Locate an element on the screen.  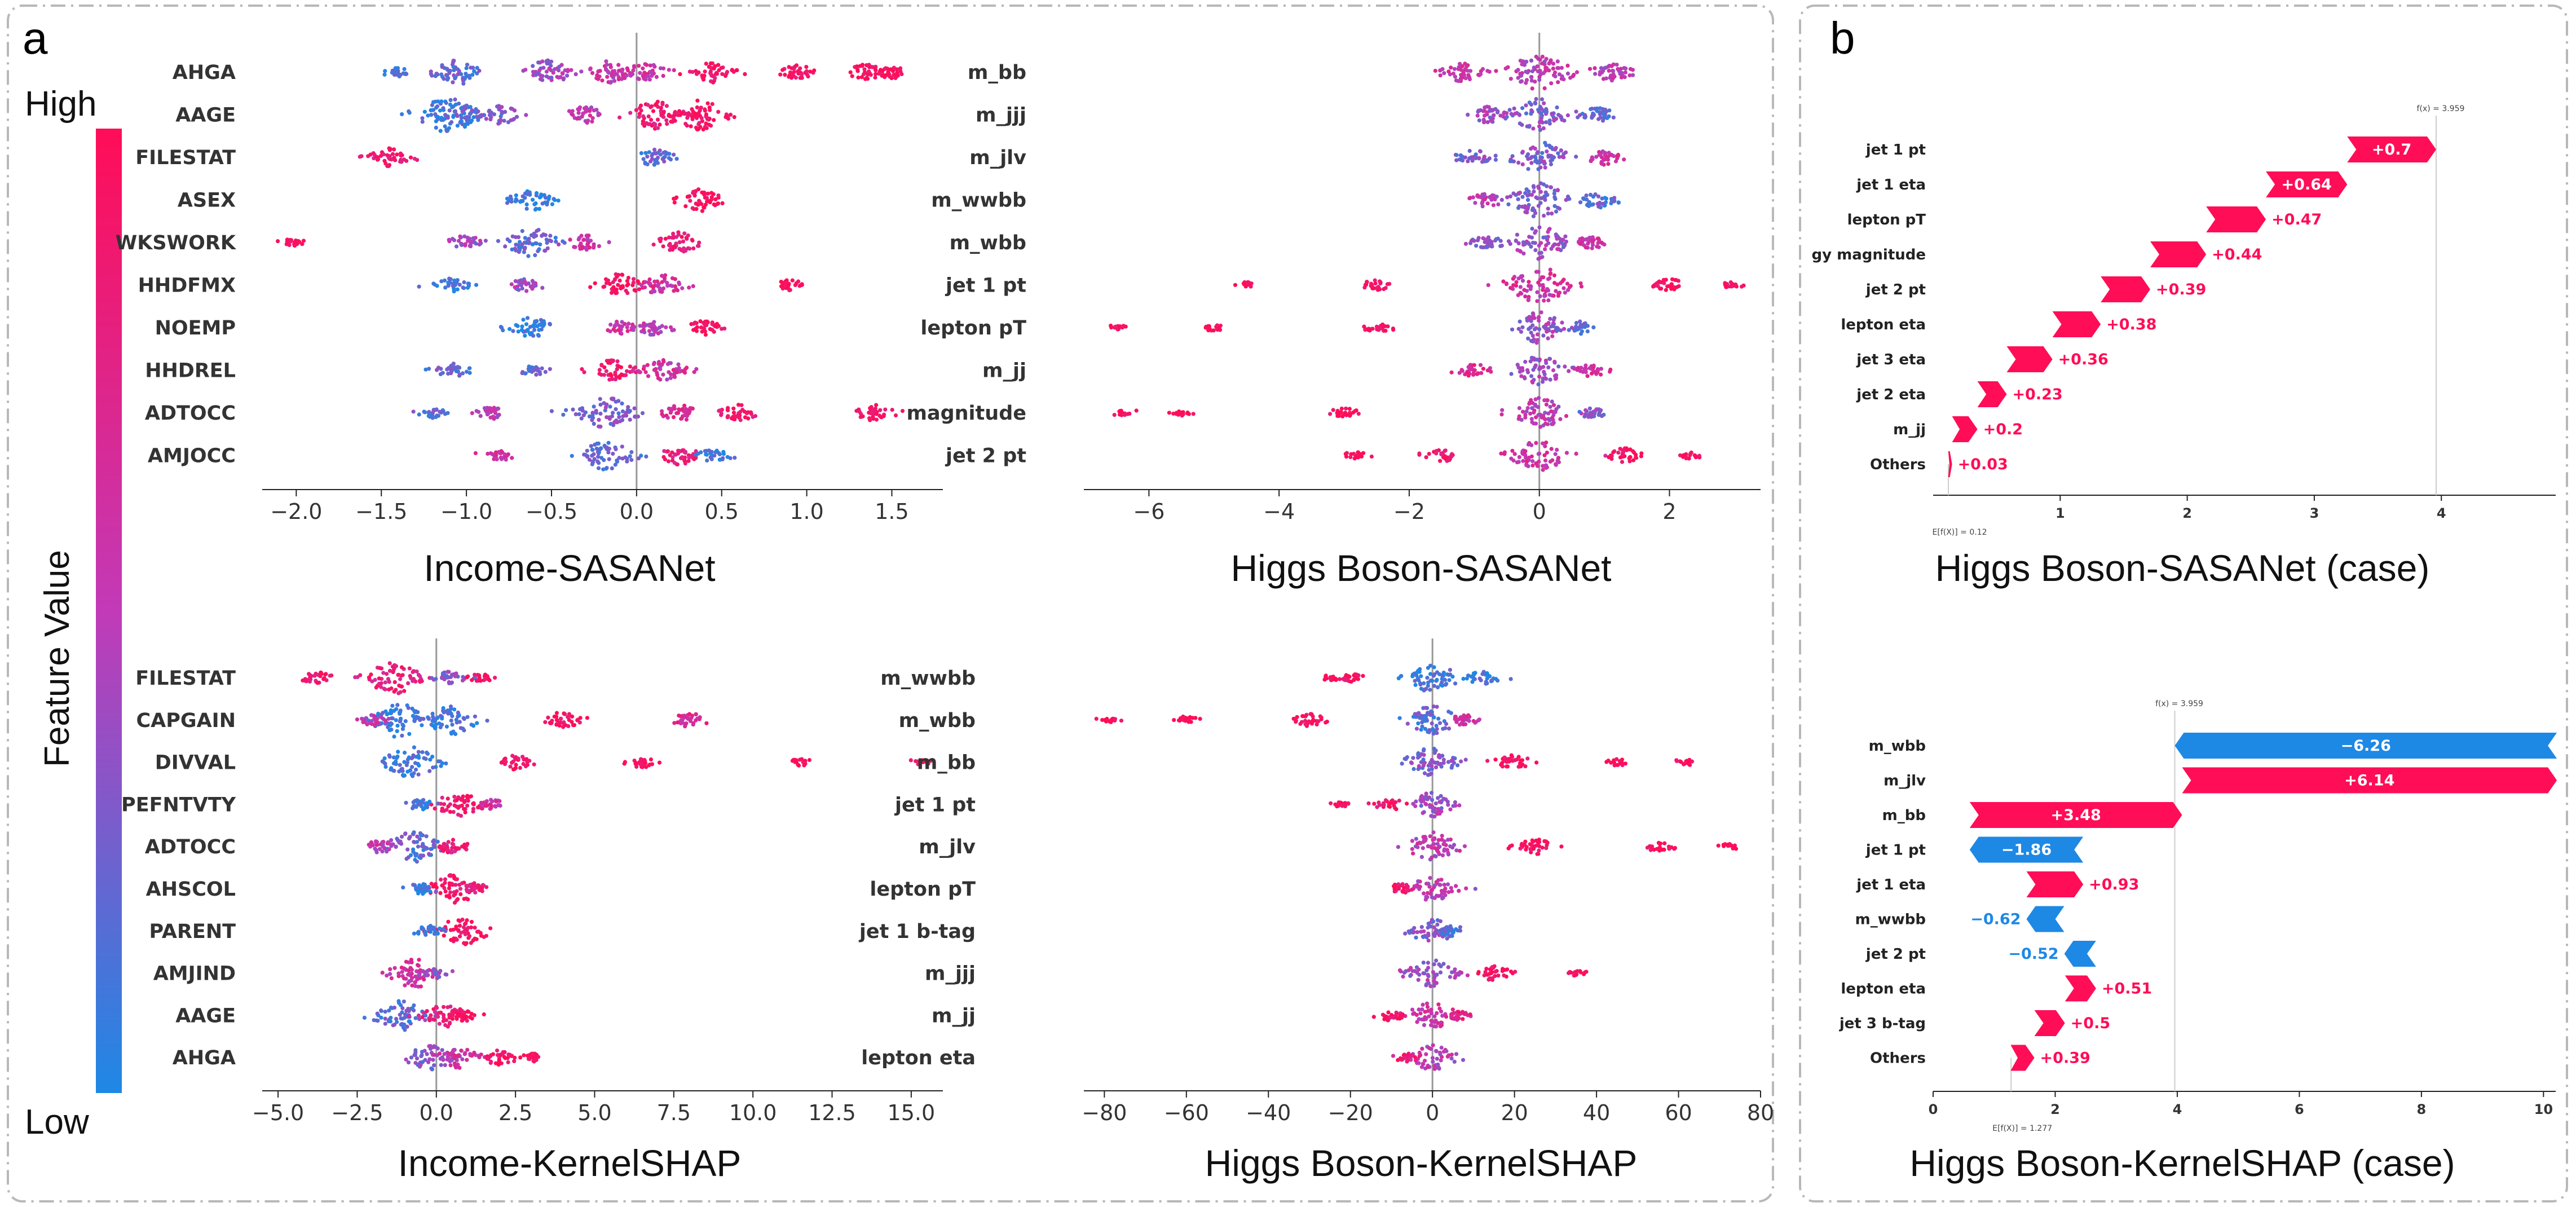
x-tick-label: −2.0 is located at coordinates (296, 512).